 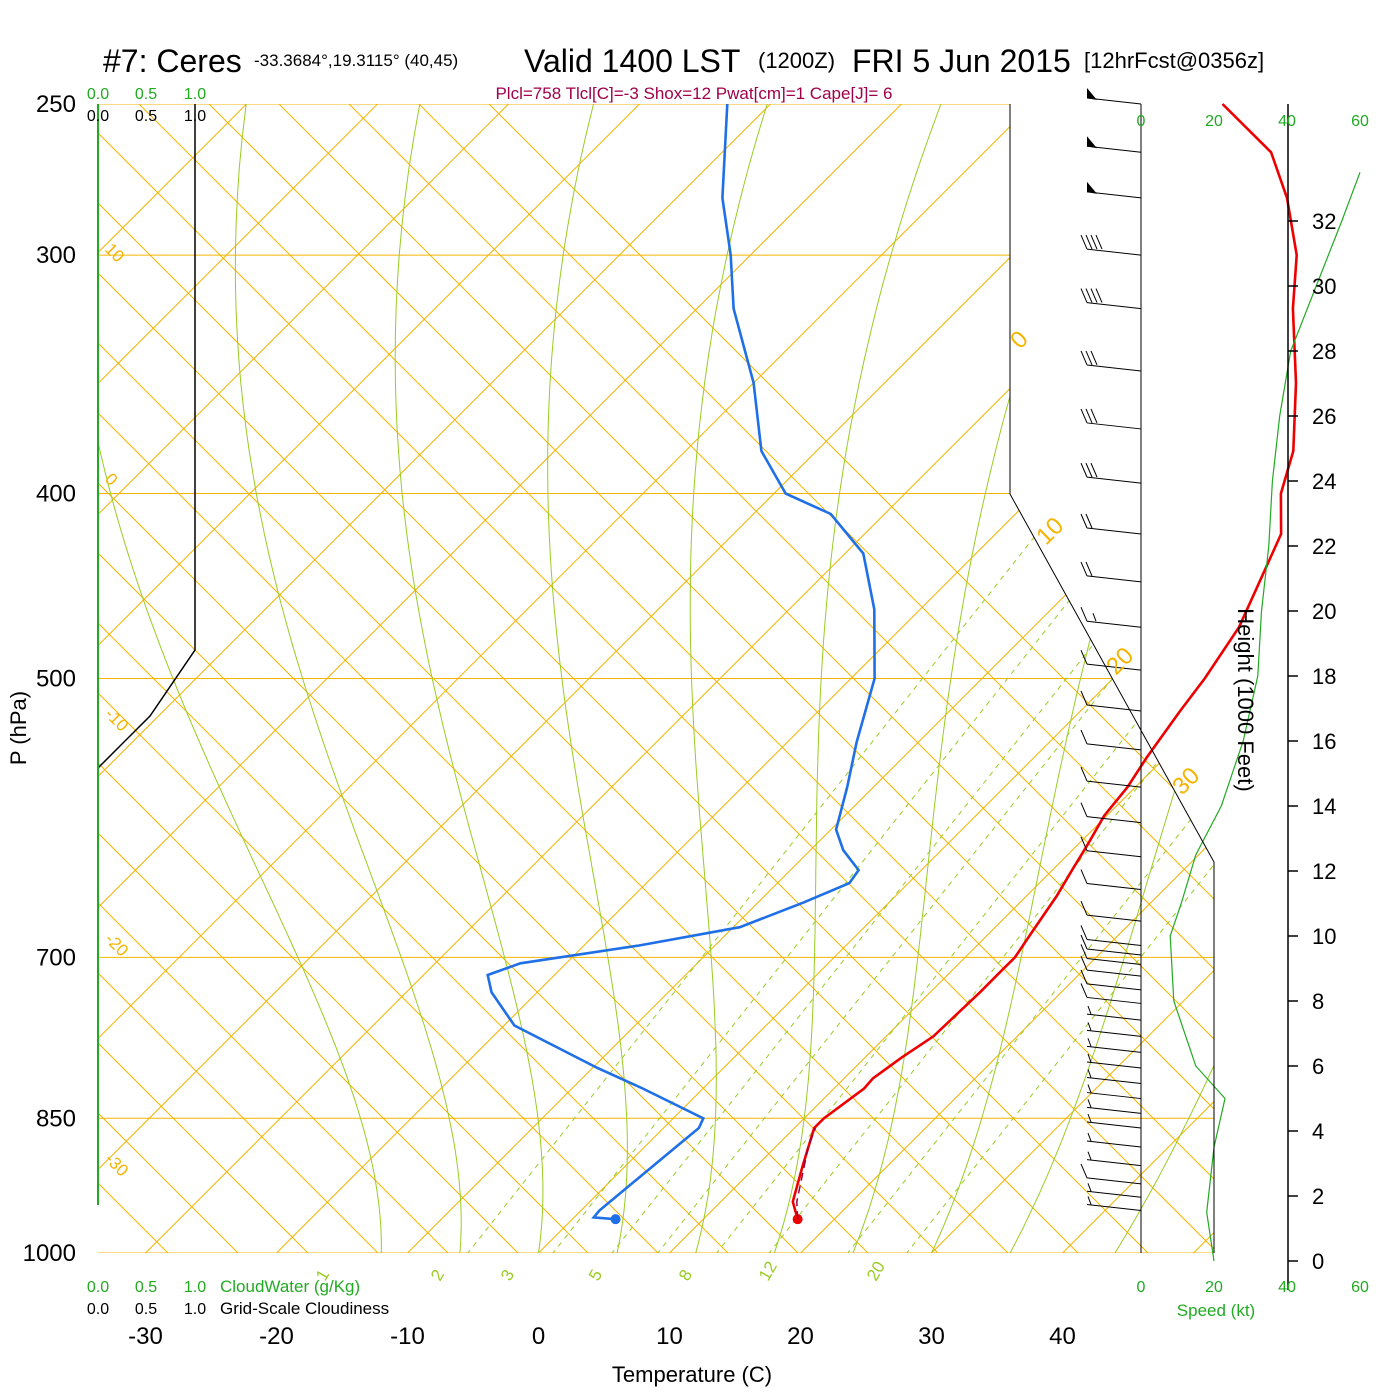 I want to click on isotherm-label: -10, so click(x=116, y=719).